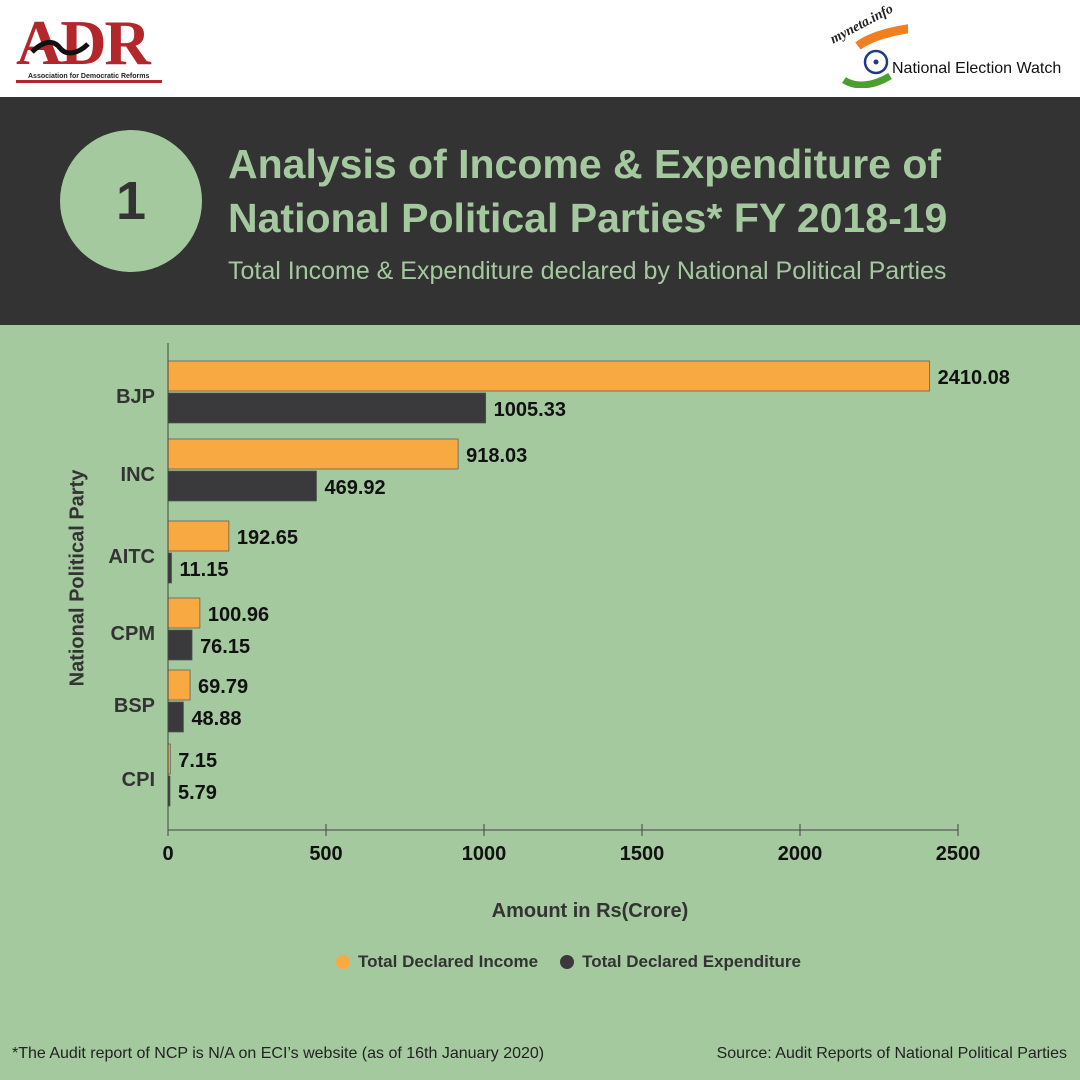  I want to click on new-logo: myneta.info National Election Watch, so click(948, 45).